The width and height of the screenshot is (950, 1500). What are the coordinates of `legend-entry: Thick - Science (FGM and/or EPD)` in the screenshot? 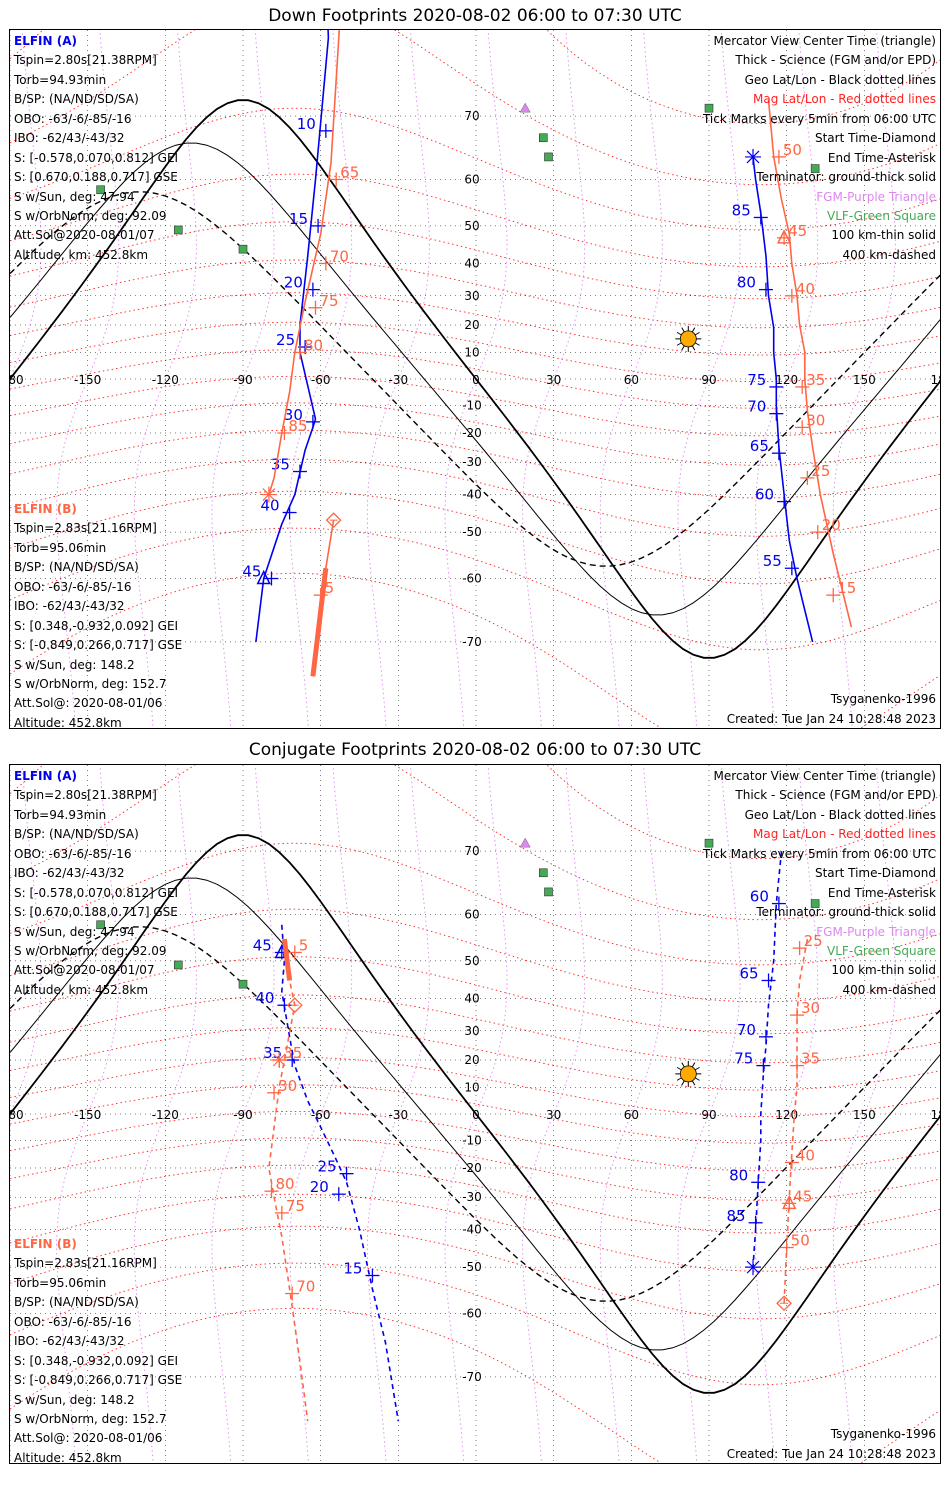 It's located at (835, 60).